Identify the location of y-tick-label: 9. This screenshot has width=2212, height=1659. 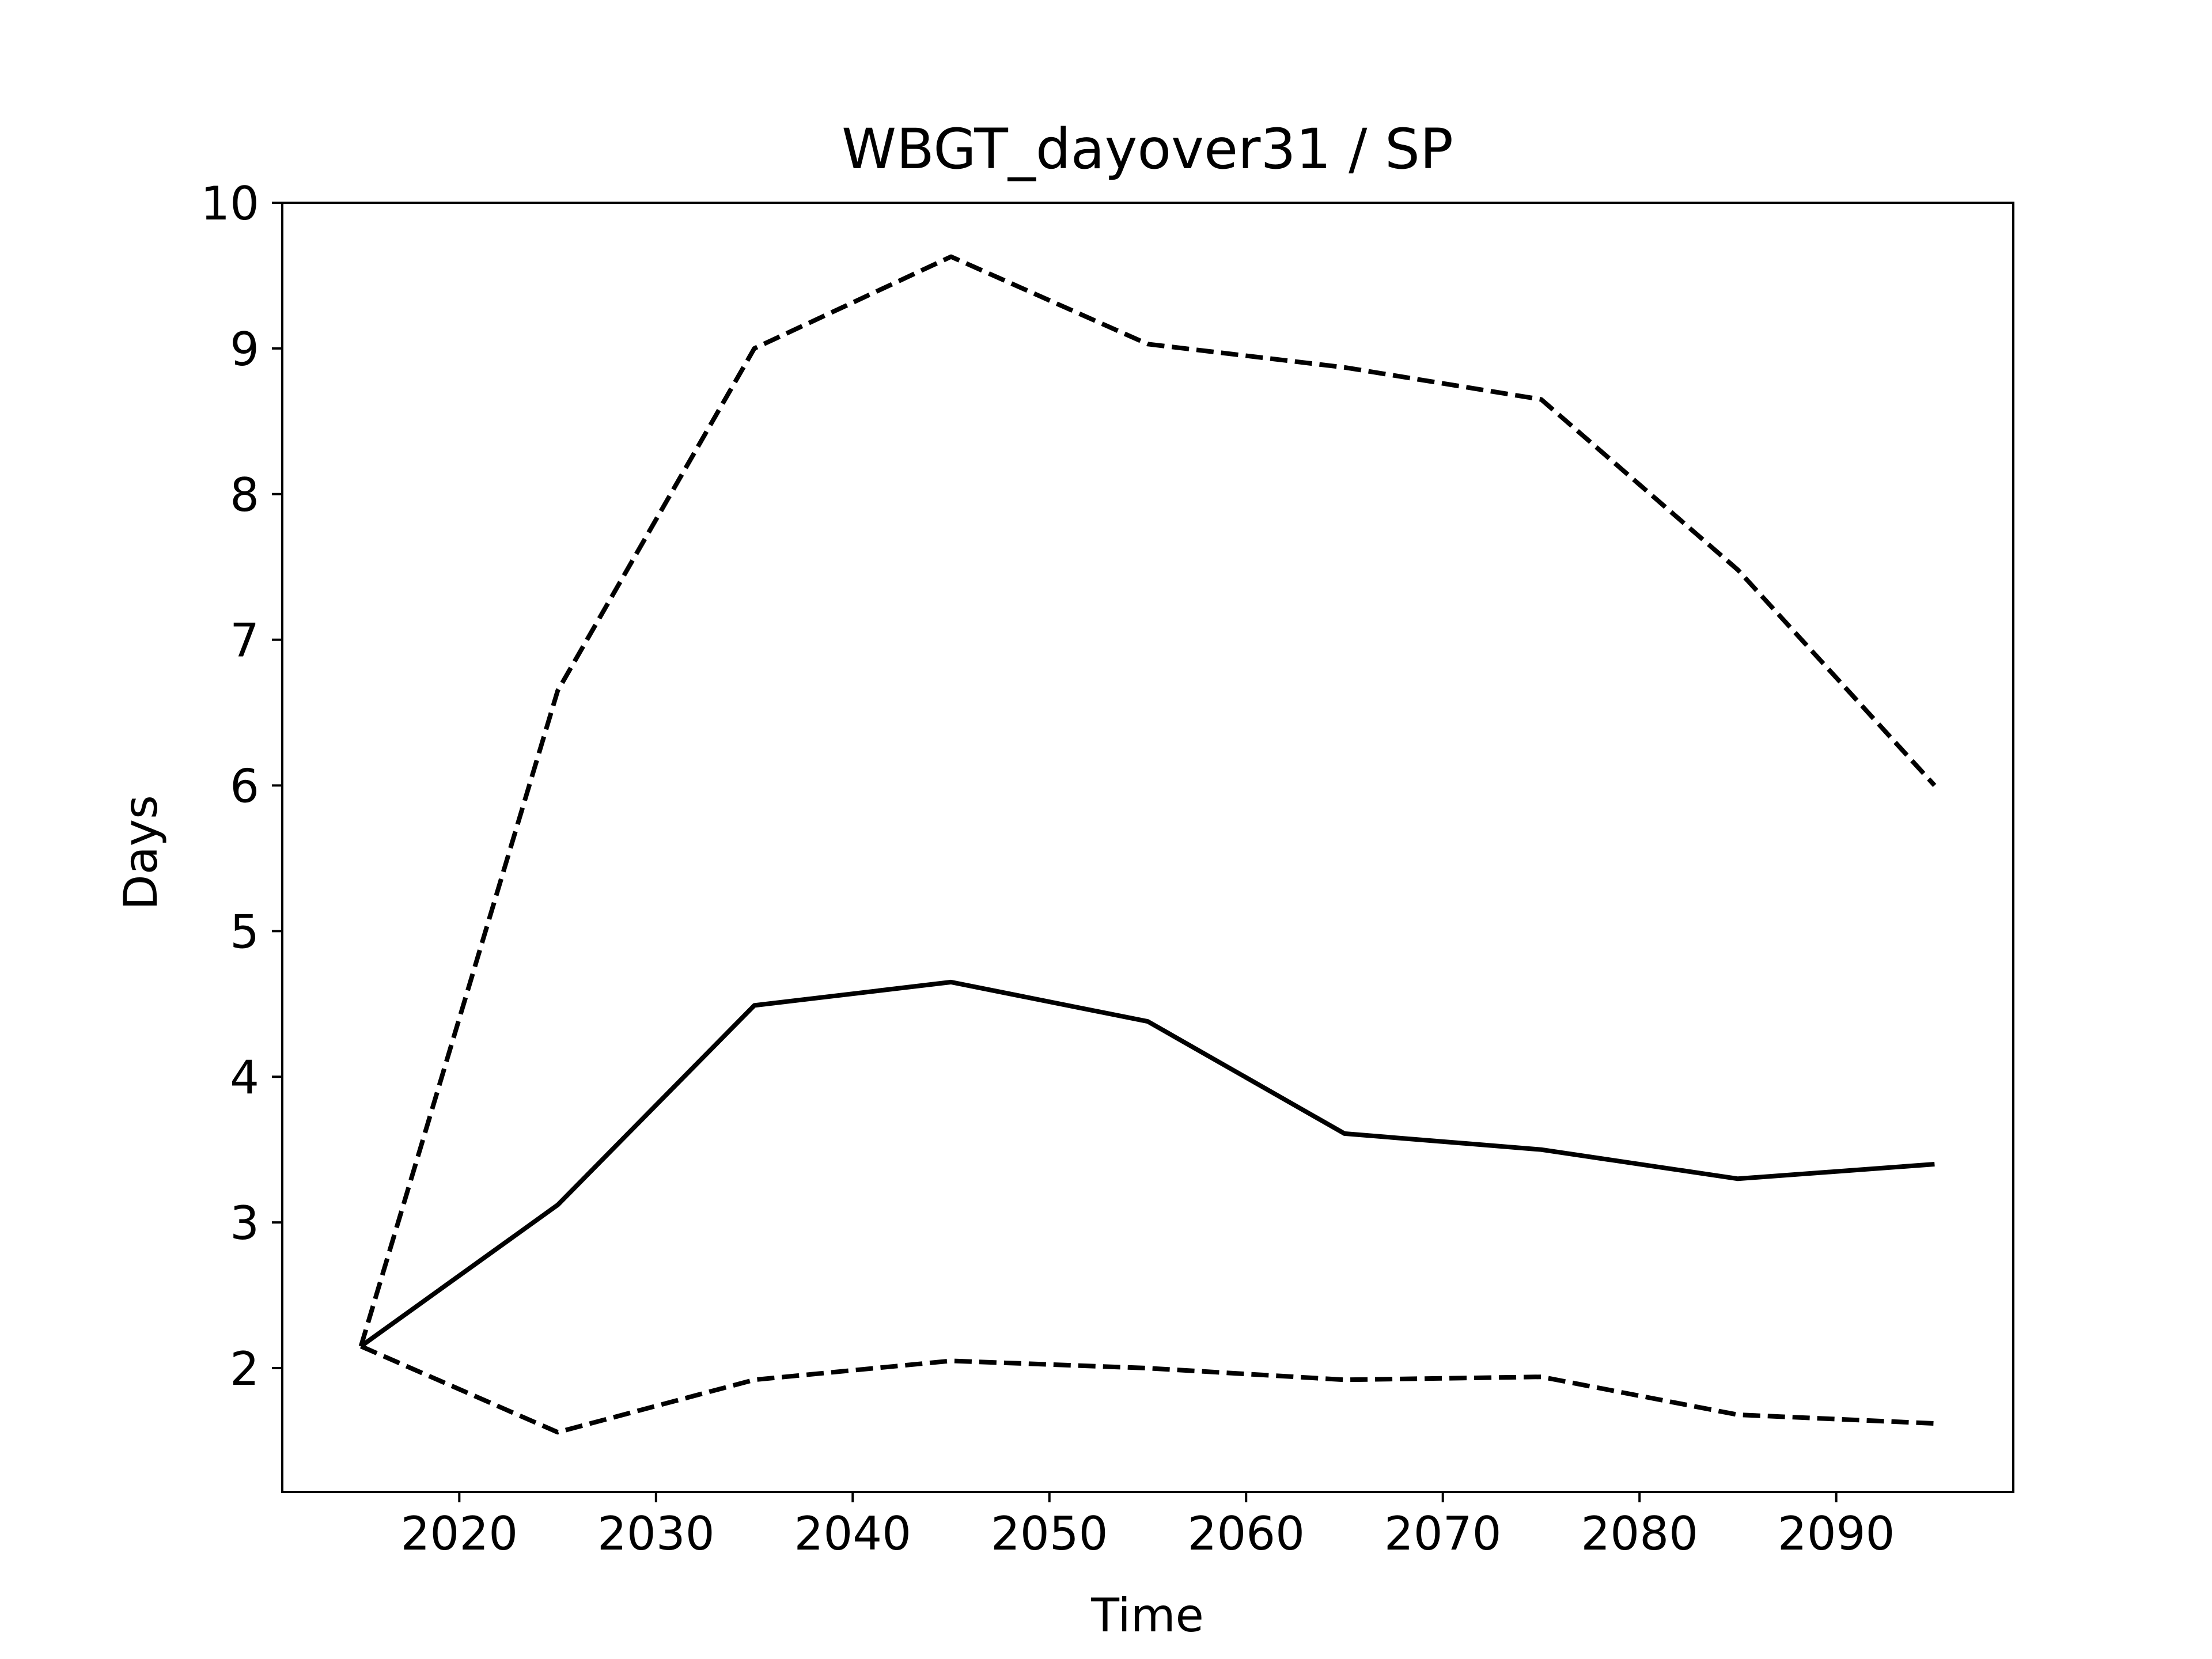
(244, 349).